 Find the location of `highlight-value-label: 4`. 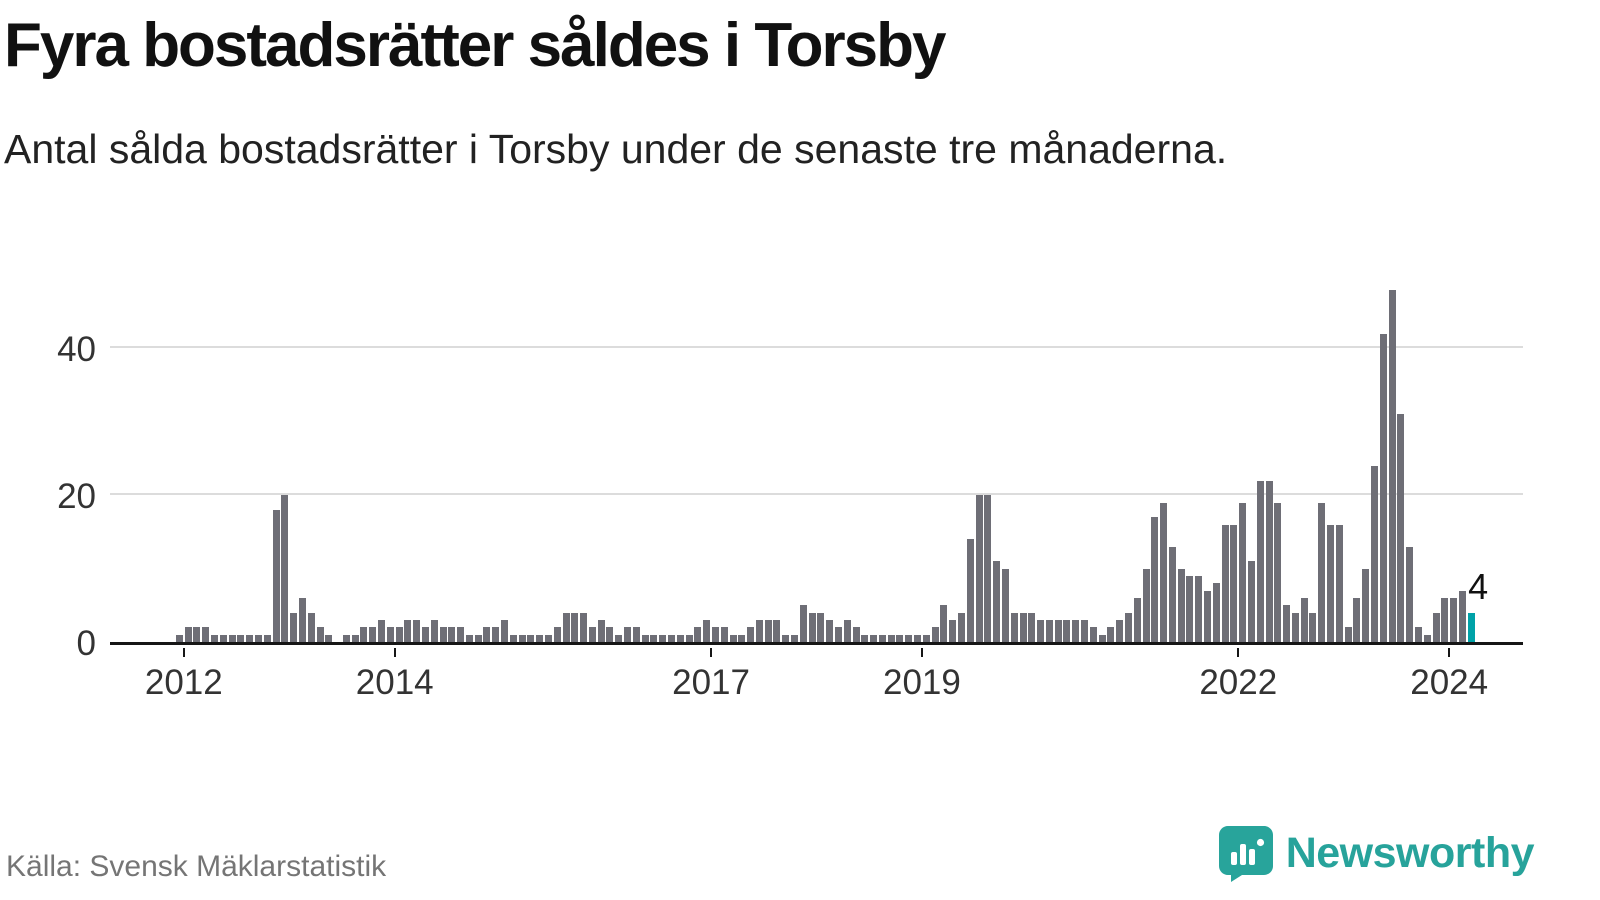

highlight-value-label: 4 is located at coordinates (1478, 586).